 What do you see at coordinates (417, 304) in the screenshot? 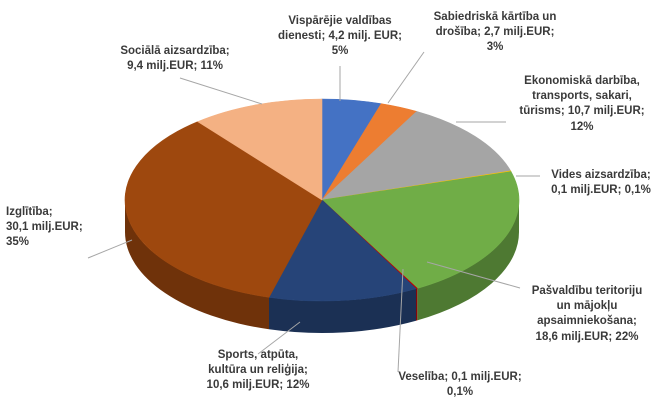
I see `pie-side-veseliba` at bounding box center [417, 304].